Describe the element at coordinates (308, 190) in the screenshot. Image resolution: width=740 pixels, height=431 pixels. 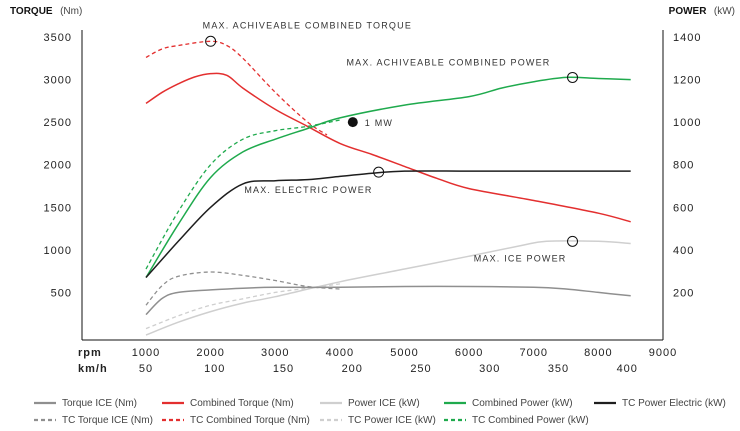
I see `annotation-label-max-electric-power: MAX. ELECTRIC POWER` at that location.